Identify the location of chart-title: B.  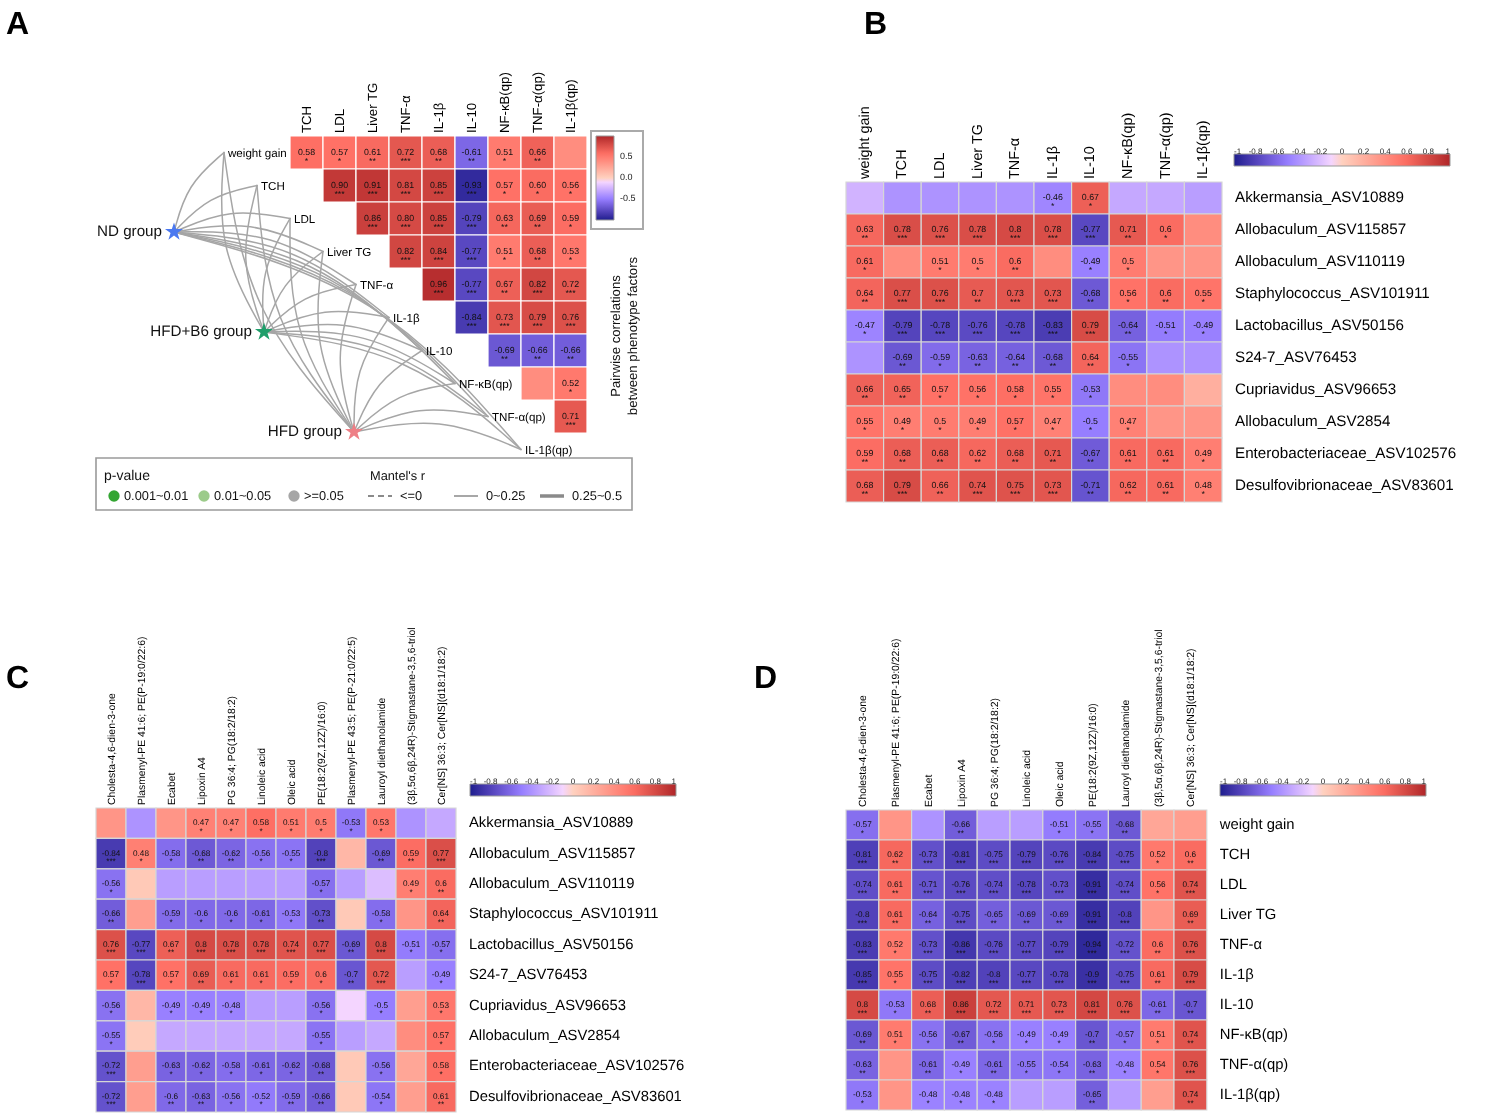
(876, 25).